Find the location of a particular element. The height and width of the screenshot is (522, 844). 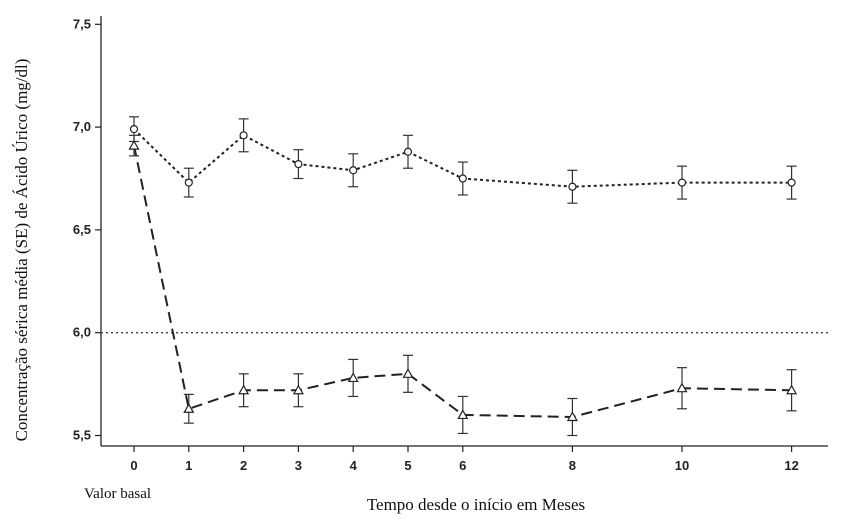

x-tick-label: 2 is located at coordinates (243, 465).